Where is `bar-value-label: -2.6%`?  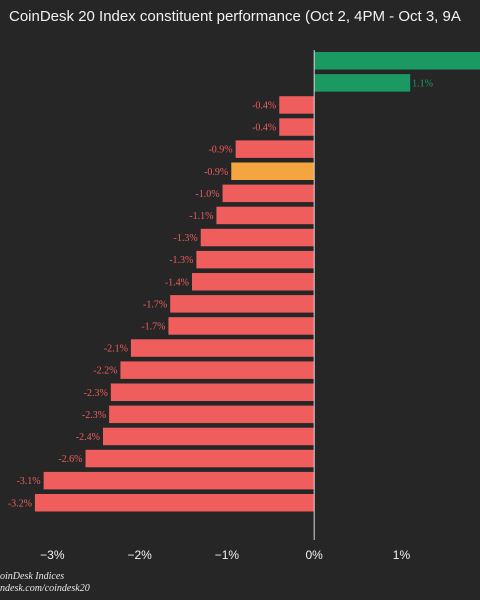
bar-value-label: -2.6% is located at coordinates (70, 459).